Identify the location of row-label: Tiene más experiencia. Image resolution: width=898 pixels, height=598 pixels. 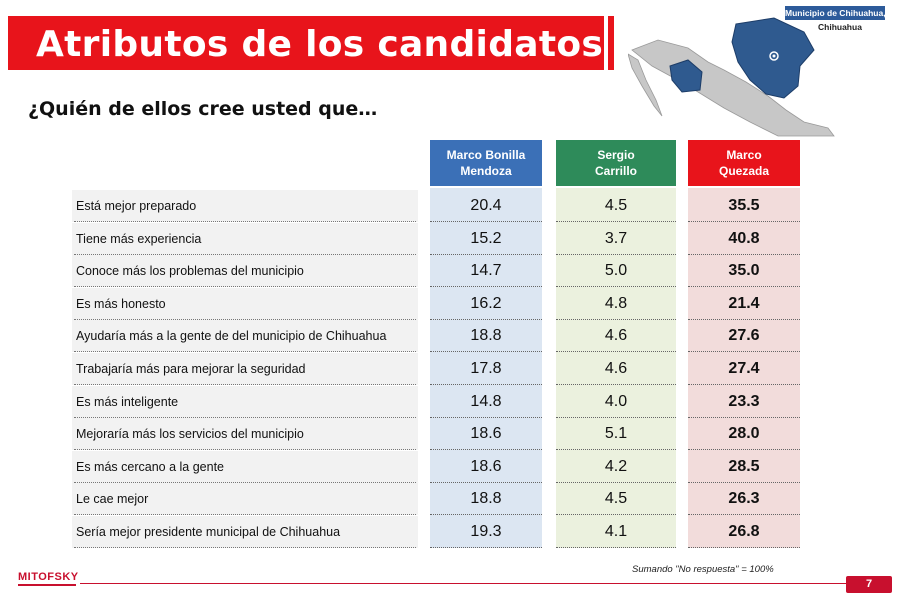
(245, 239).